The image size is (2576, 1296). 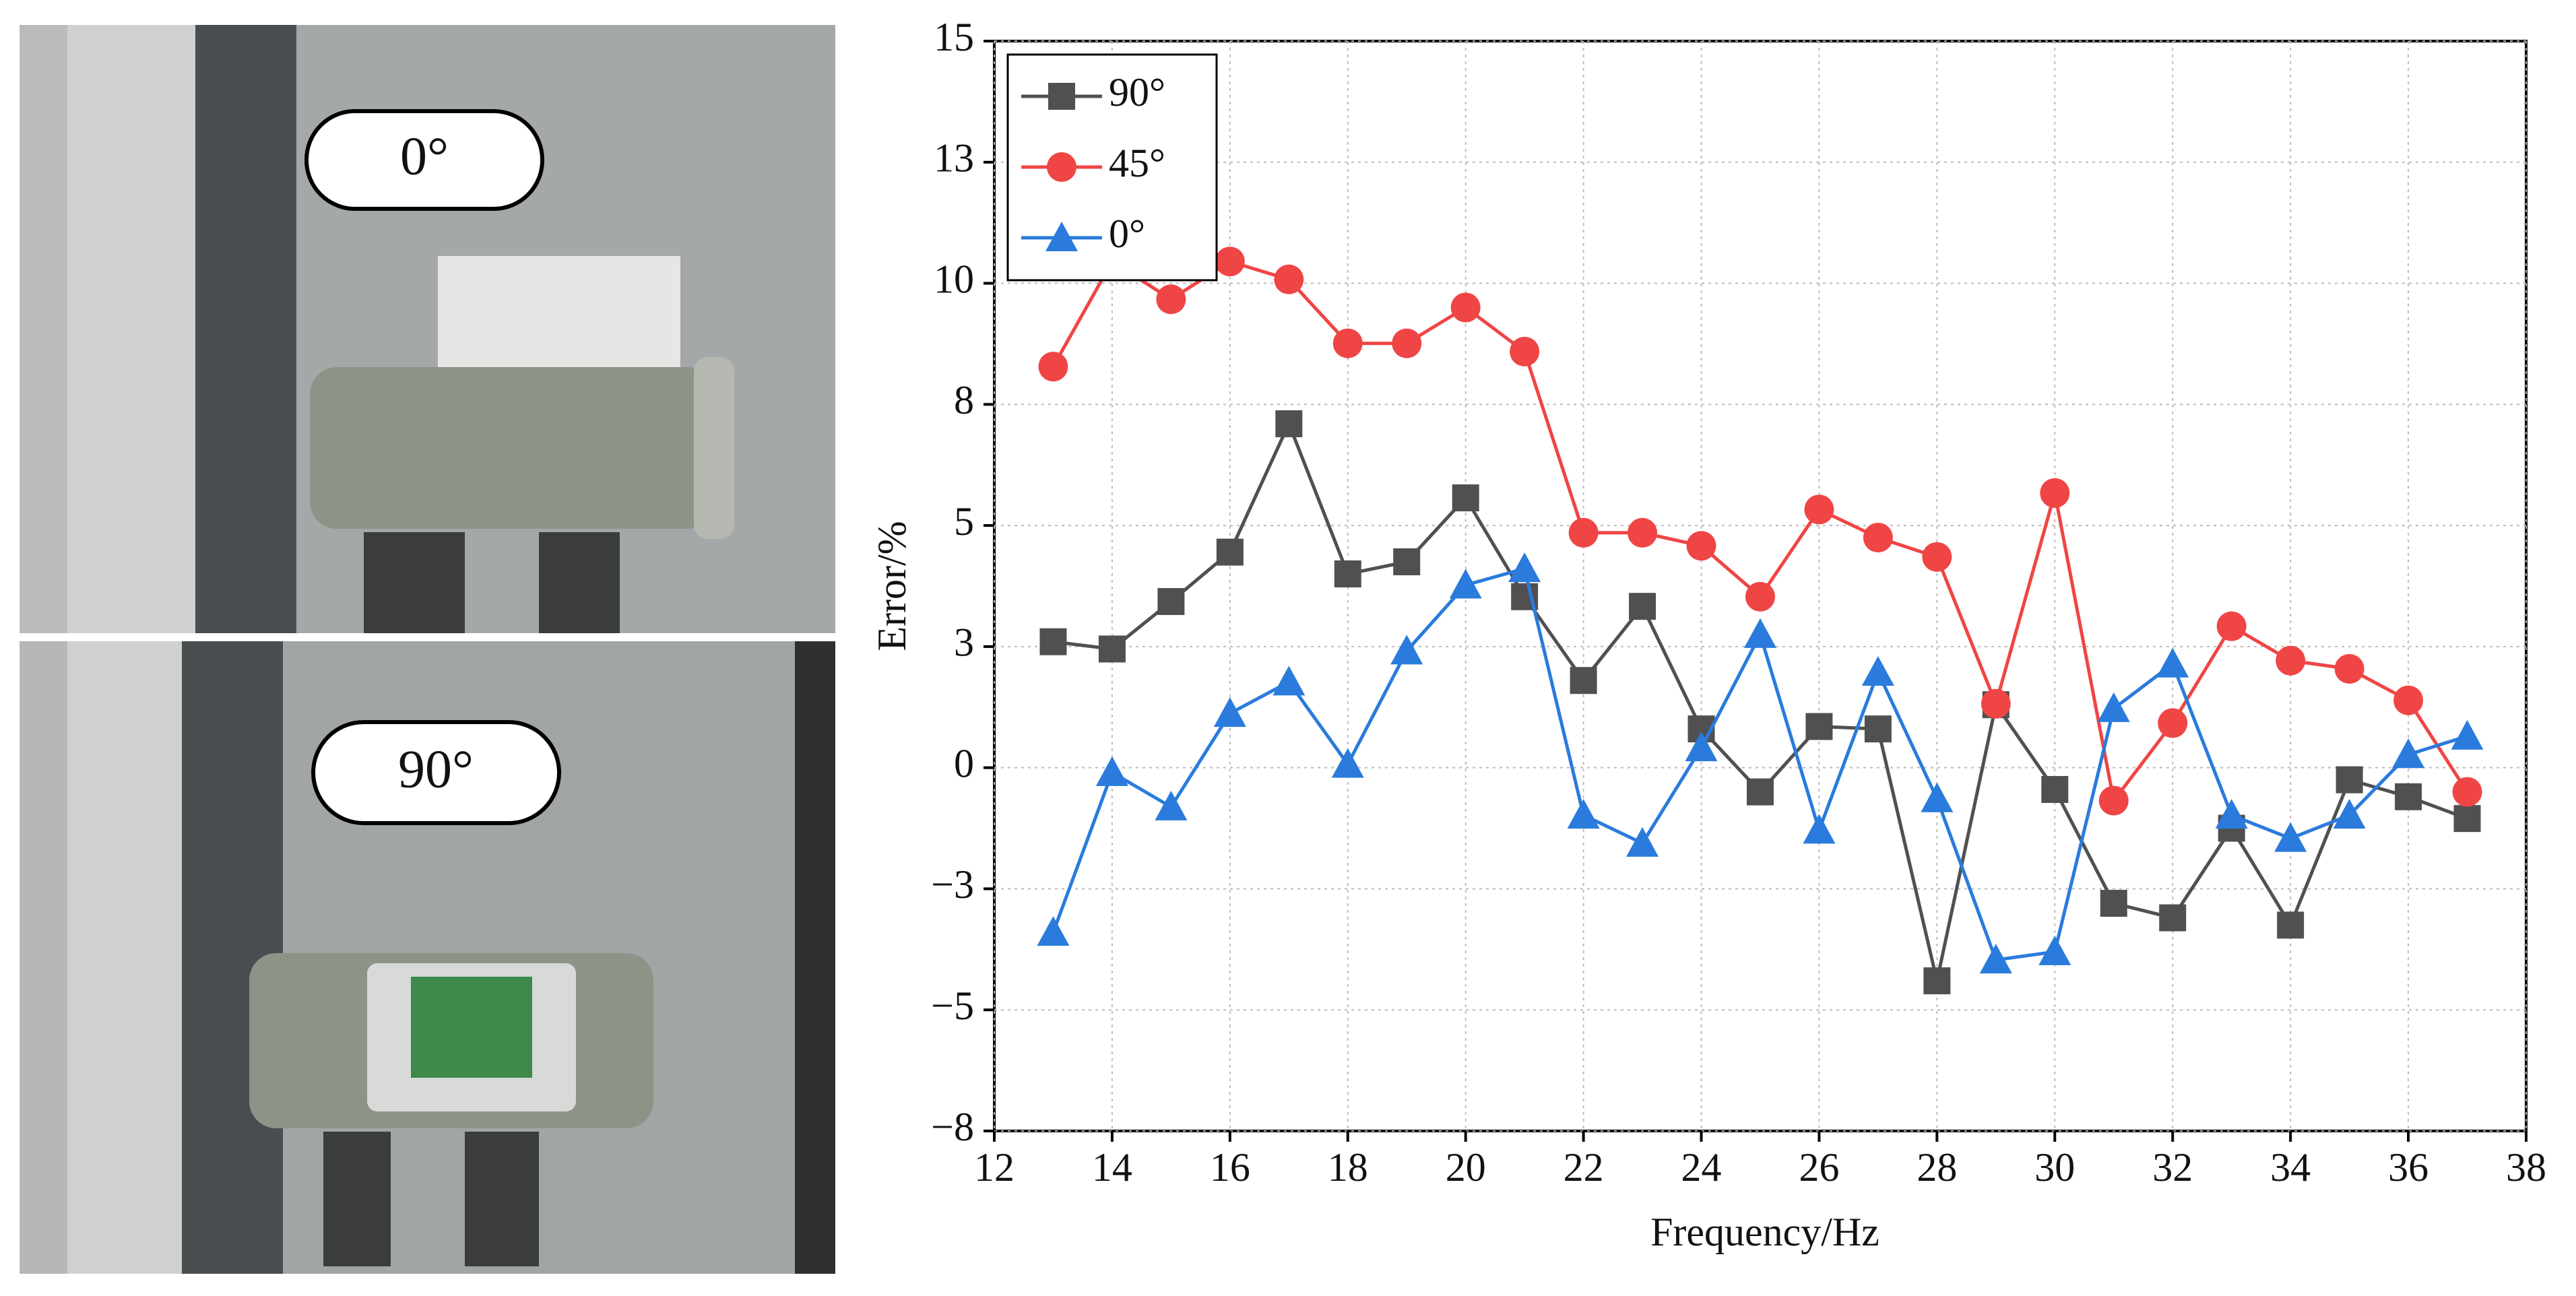 What do you see at coordinates (428, 329) in the screenshot?
I see `photo-top: 0°` at bounding box center [428, 329].